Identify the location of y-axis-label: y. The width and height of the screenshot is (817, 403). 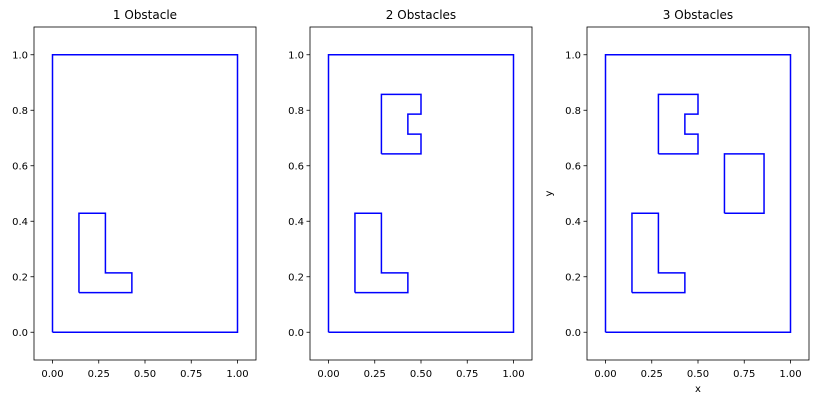
(549, 193).